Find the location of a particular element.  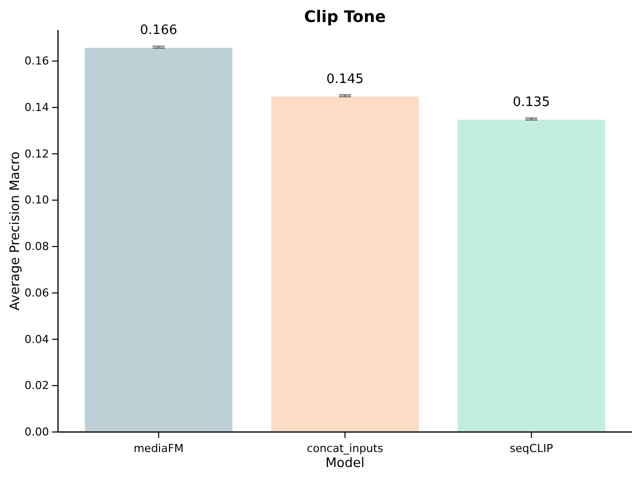

x-axis-title: Model is located at coordinates (345, 463).